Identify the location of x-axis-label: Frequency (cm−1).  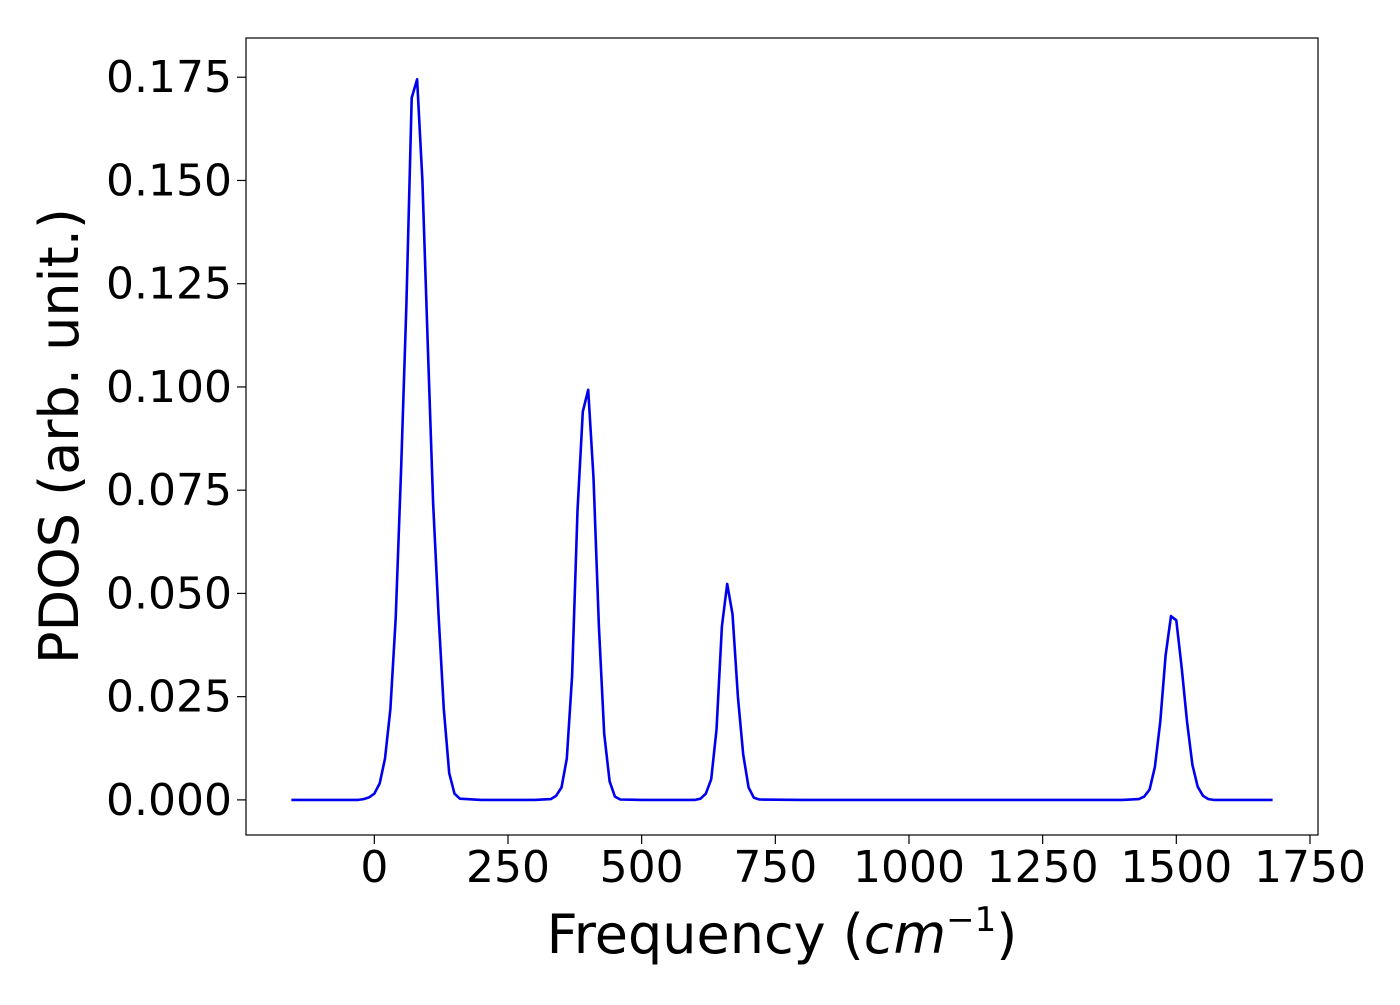
(782, 933).